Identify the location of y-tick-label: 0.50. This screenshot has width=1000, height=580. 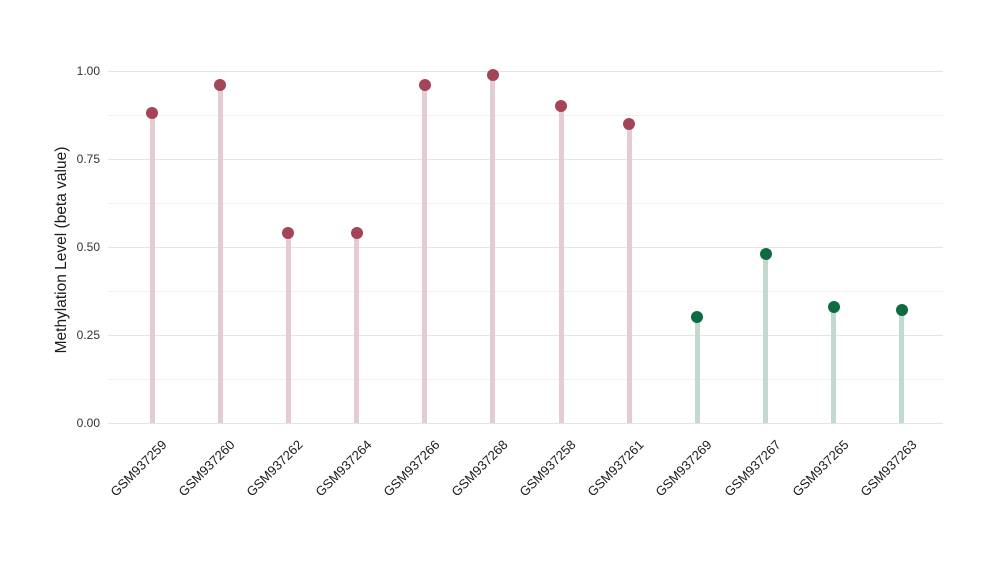
(88, 247).